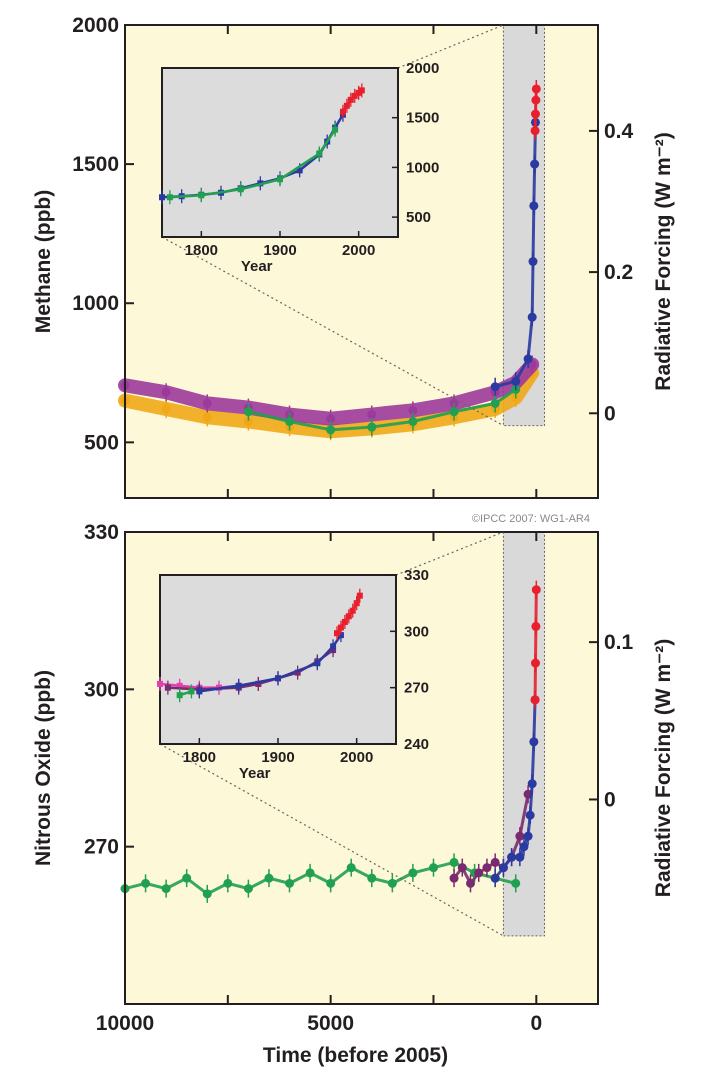 Image resolution: width=702 pixels, height=1092 pixels. What do you see at coordinates (618, 272) in the screenshot?
I see `y2-tick-label: 0.2` at bounding box center [618, 272].